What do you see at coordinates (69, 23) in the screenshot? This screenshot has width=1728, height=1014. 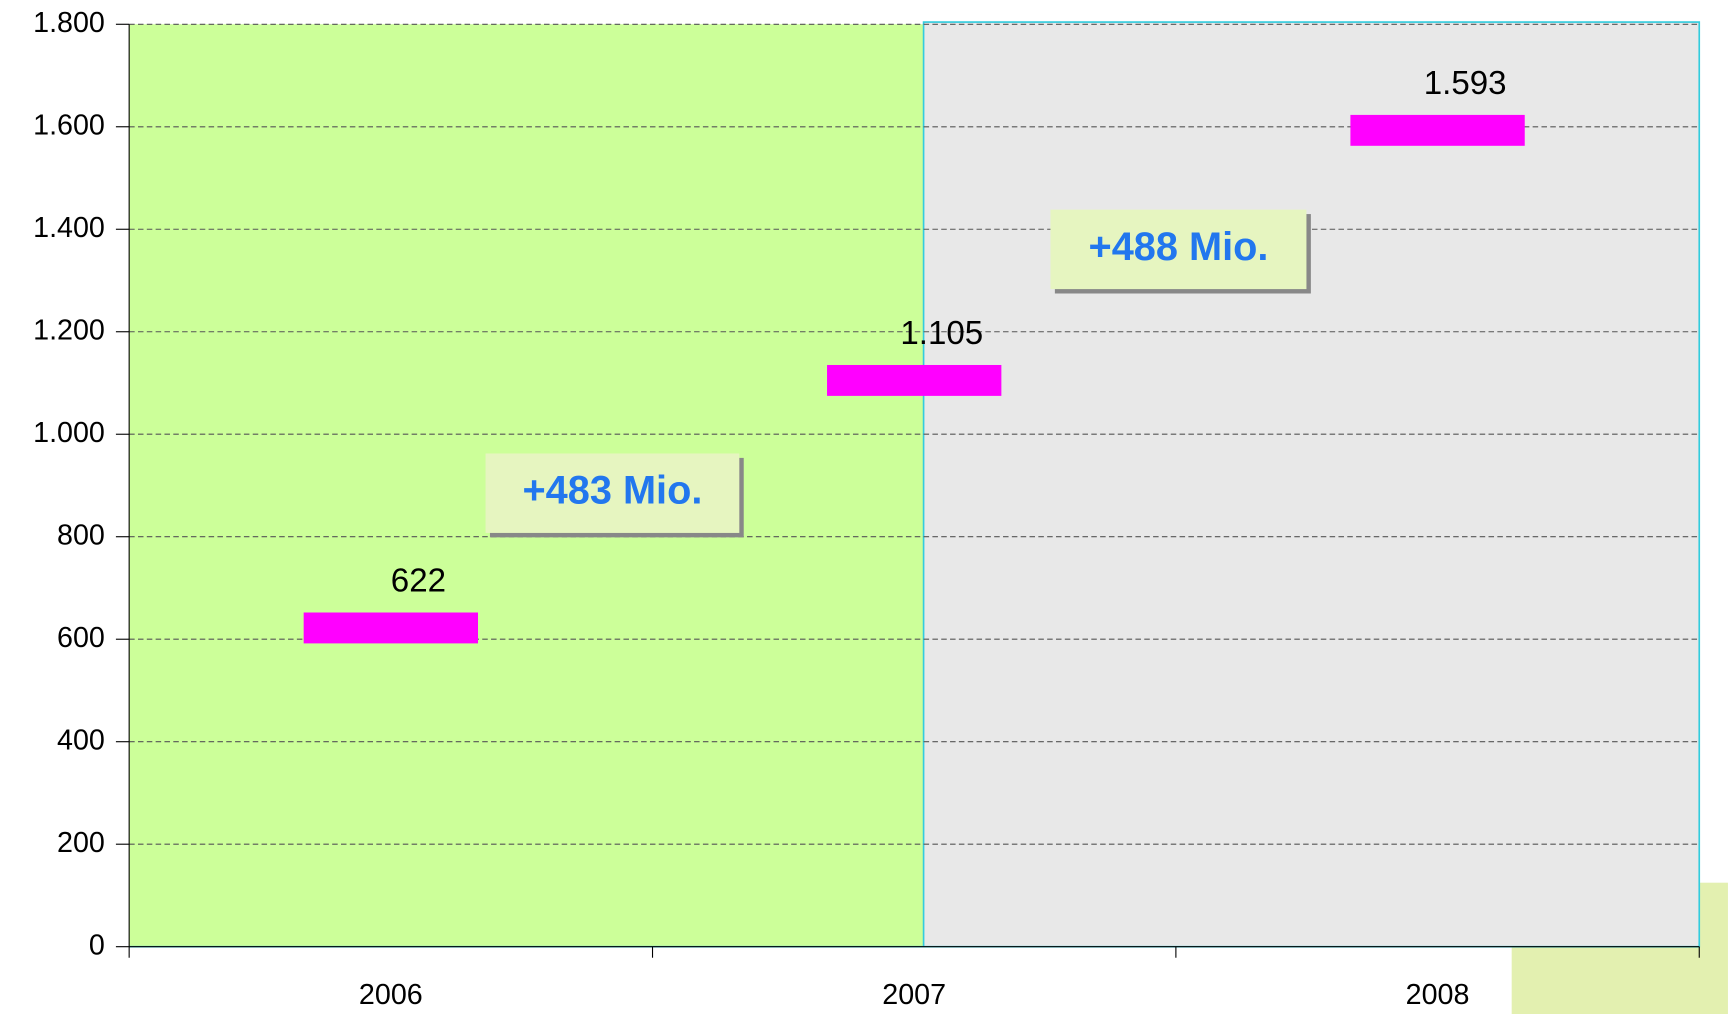 I see `y-tick-label: 1.800` at bounding box center [69, 23].